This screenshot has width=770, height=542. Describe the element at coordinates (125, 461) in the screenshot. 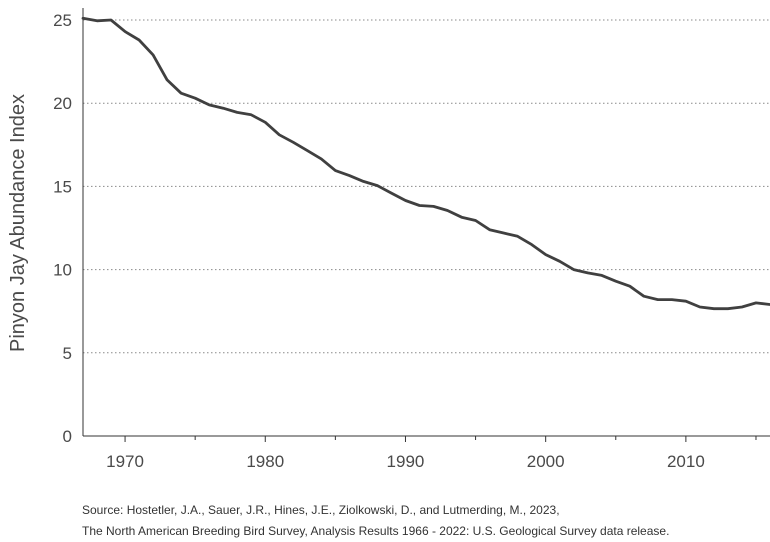

I see `x-tick-label: 1970` at that location.